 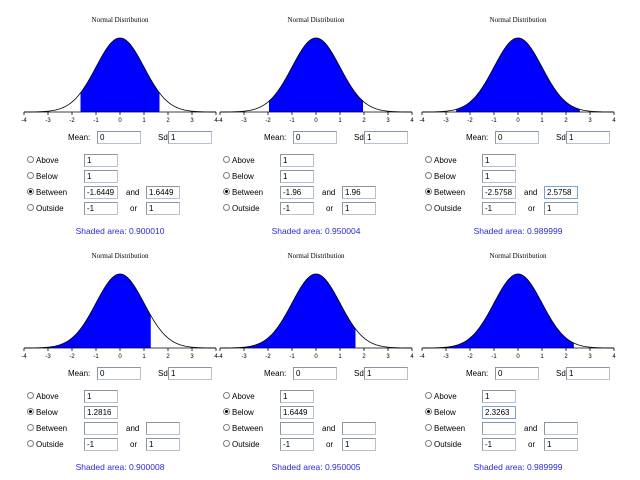 What do you see at coordinates (499, 412) in the screenshot?
I see `below-input: 2.3263` at bounding box center [499, 412].